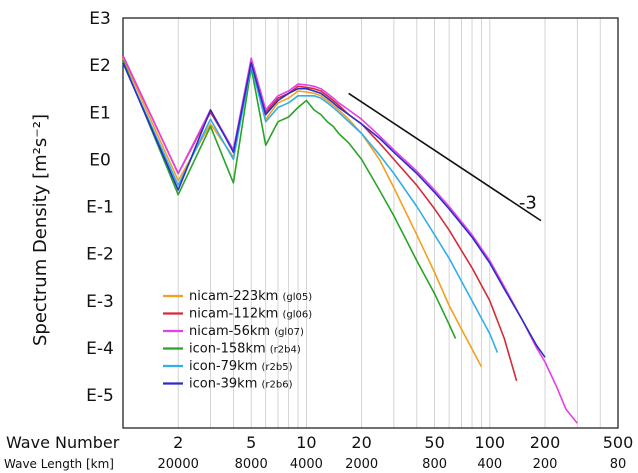 This screenshot has width=638, height=473. I want to click on wavelength-tick-label: 80, so click(618, 464).